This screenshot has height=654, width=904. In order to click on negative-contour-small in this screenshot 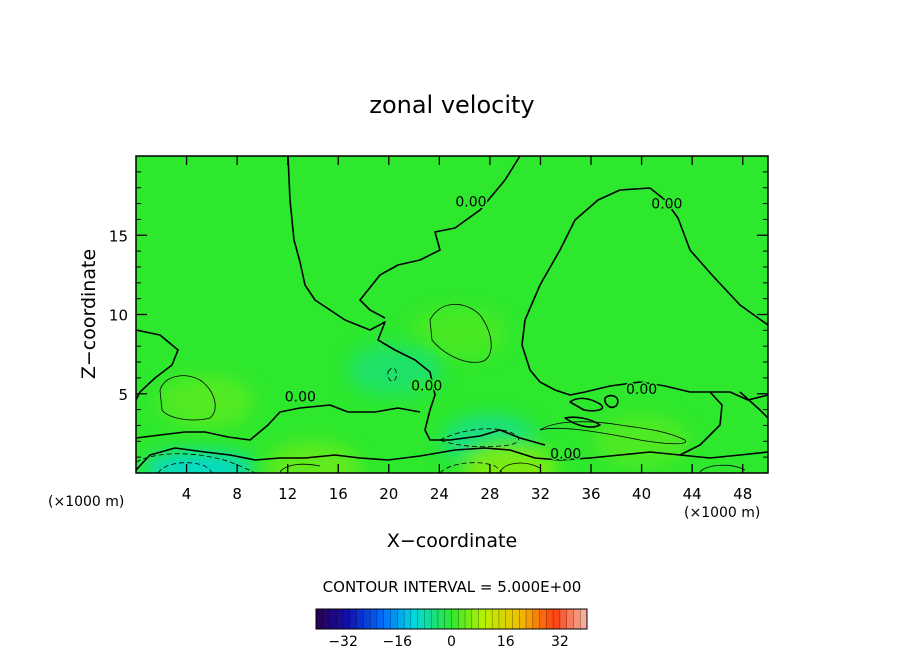, I will do `click(392, 374)`.